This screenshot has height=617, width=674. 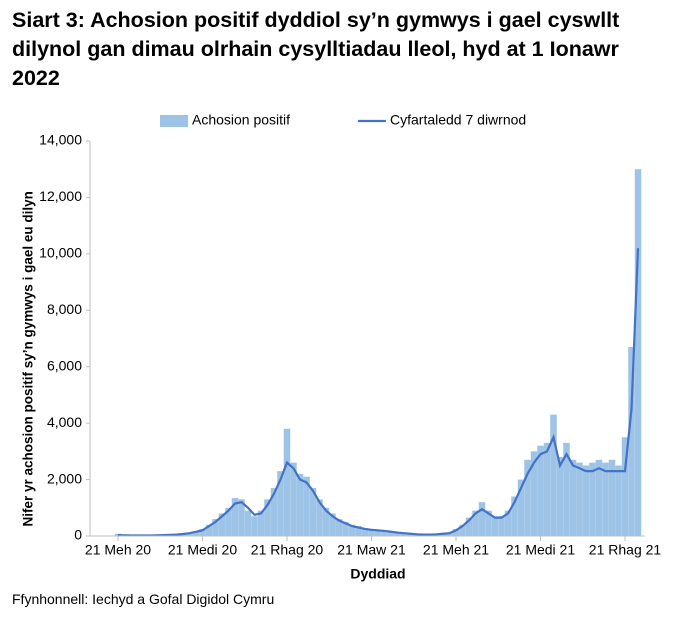 I want to click on legend-label: Cyfartaledd 7 diwrnod, so click(x=458, y=120).